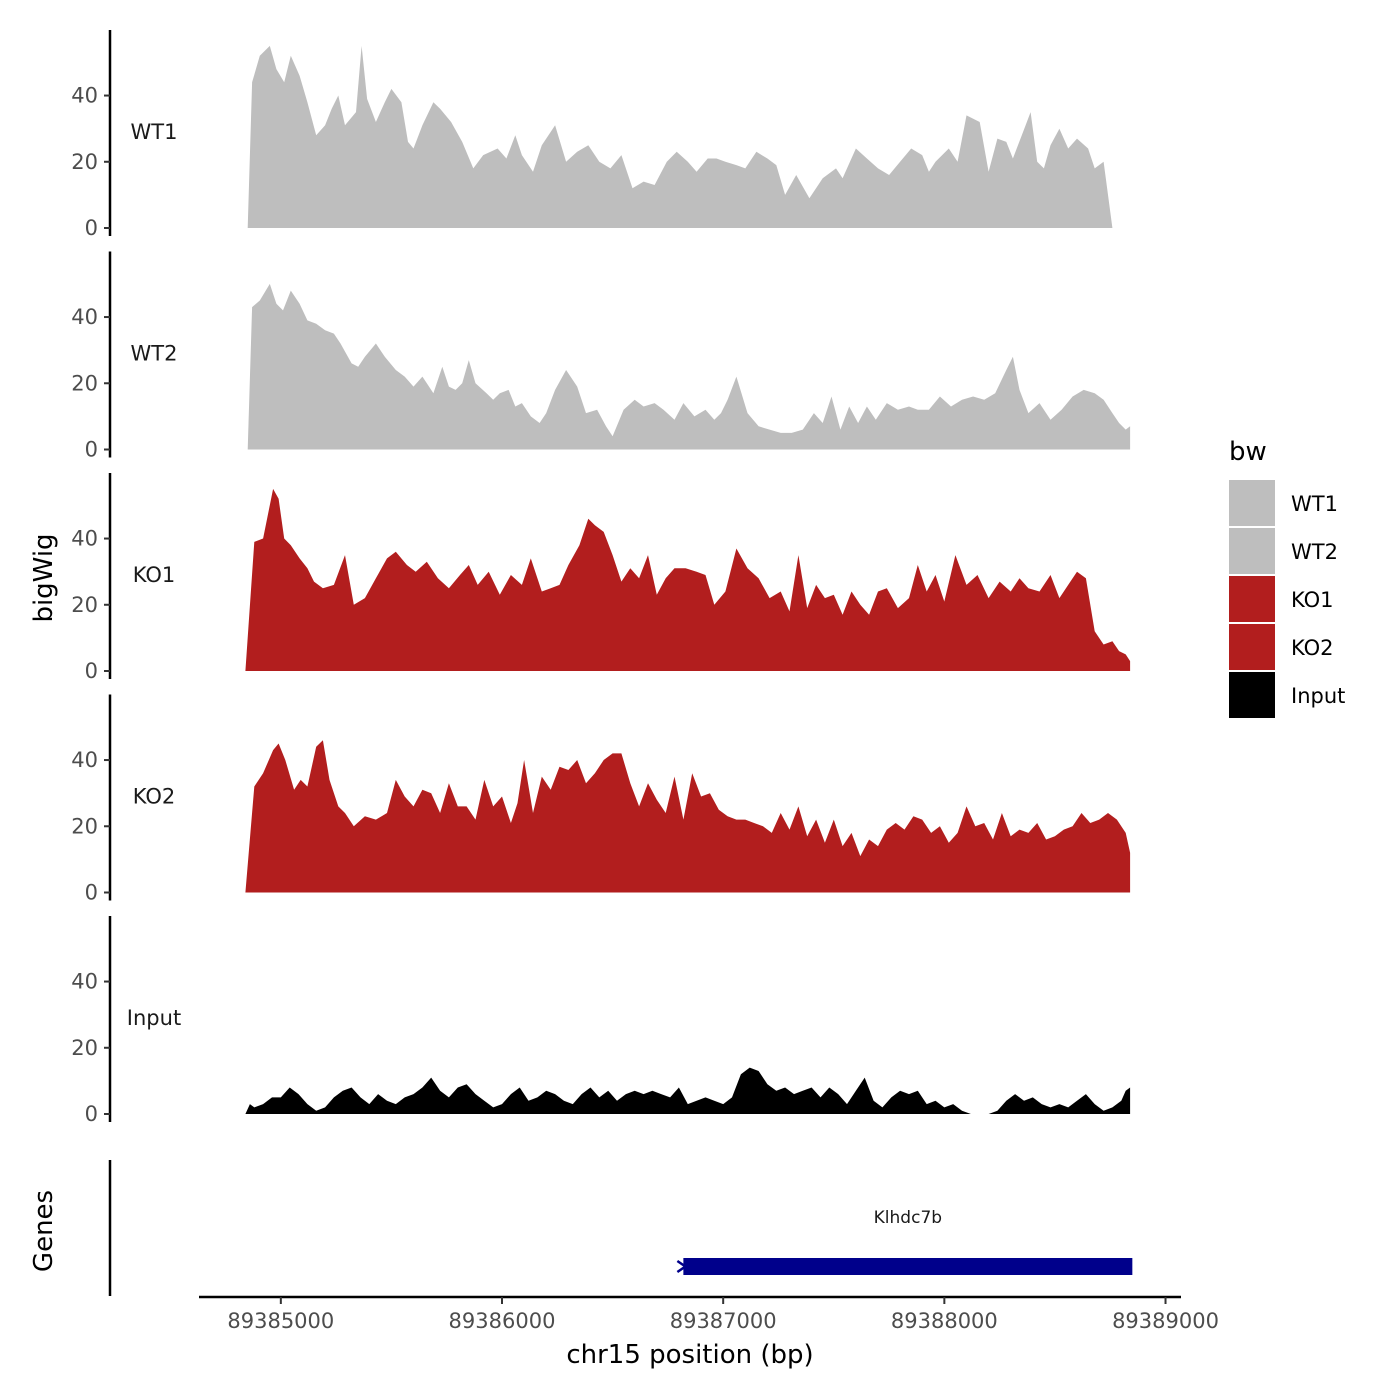  I want to click on track-wt1: 0 20 40 WT1, so click(602, 135).